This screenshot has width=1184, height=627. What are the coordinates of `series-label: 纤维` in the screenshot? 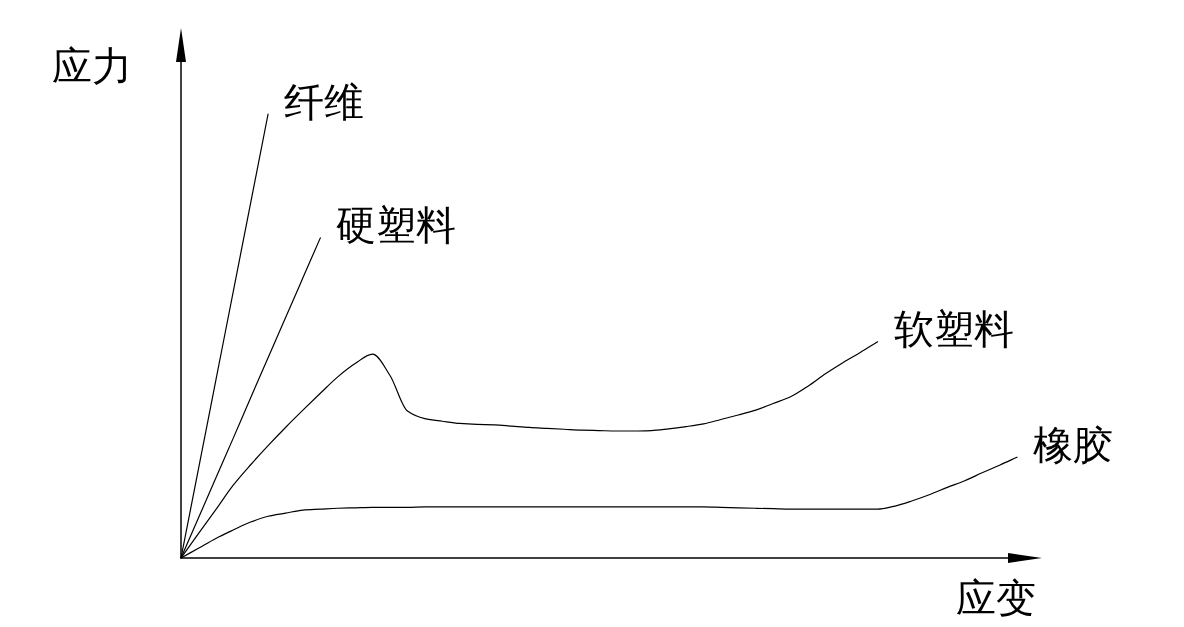 It's located at (324, 102).